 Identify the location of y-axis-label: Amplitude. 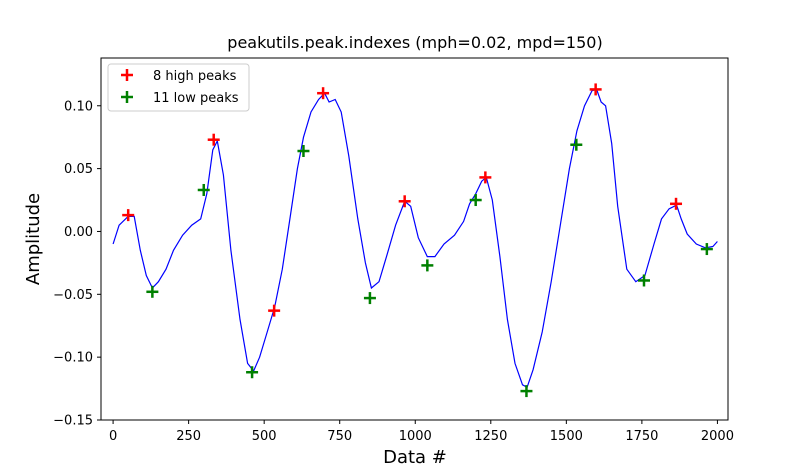
(33, 239).